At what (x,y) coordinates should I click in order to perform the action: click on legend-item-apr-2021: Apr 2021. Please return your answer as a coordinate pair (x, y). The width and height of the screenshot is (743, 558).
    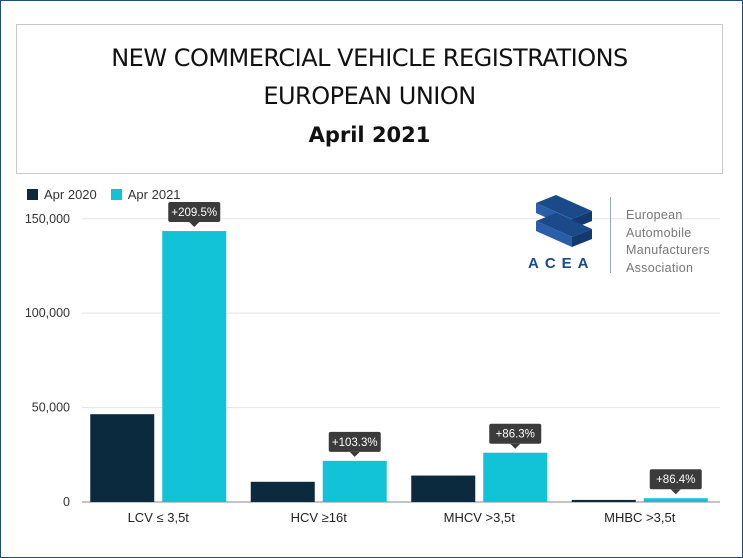
    Looking at the image, I should click on (145, 194).